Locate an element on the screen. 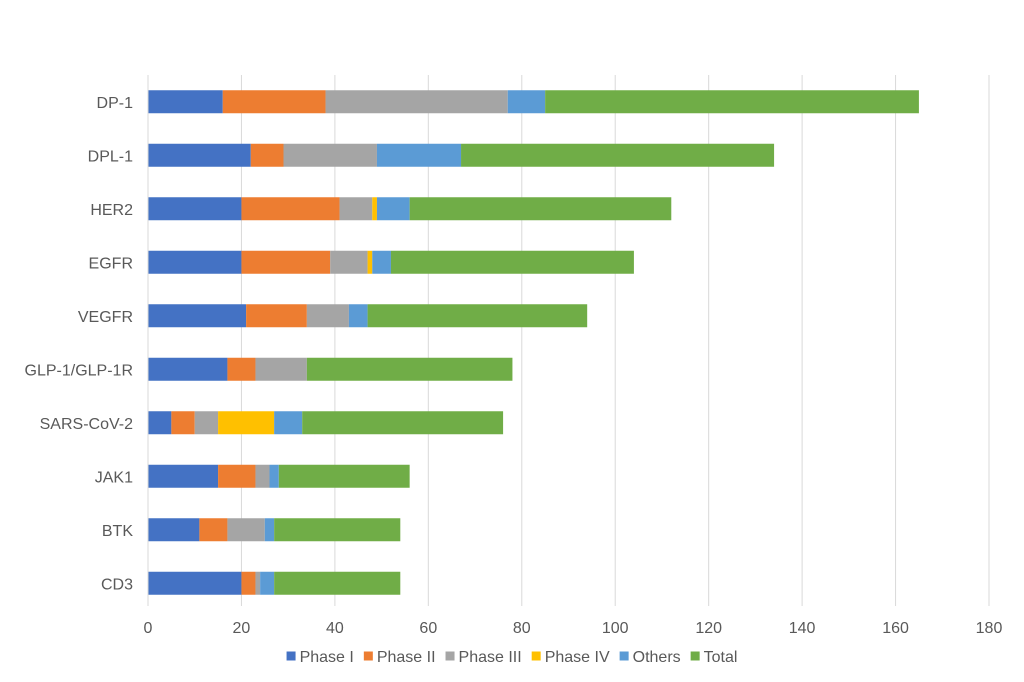  bar-btk-others is located at coordinates (269, 530).